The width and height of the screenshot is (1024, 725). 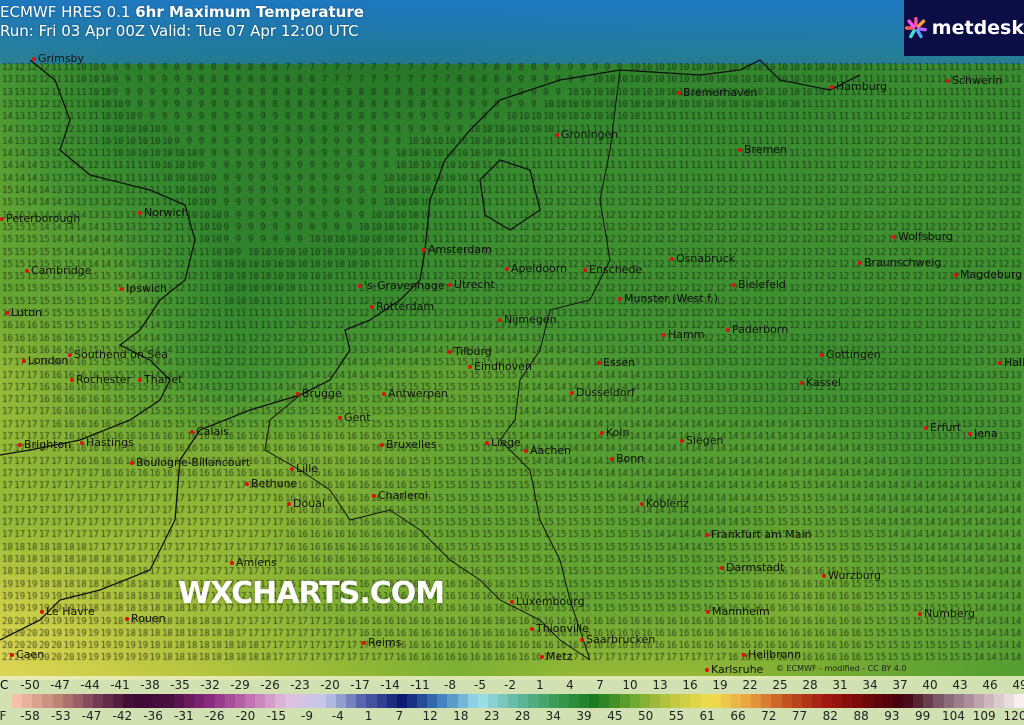 I want to click on city-name: Erfurt, so click(x=946, y=427).